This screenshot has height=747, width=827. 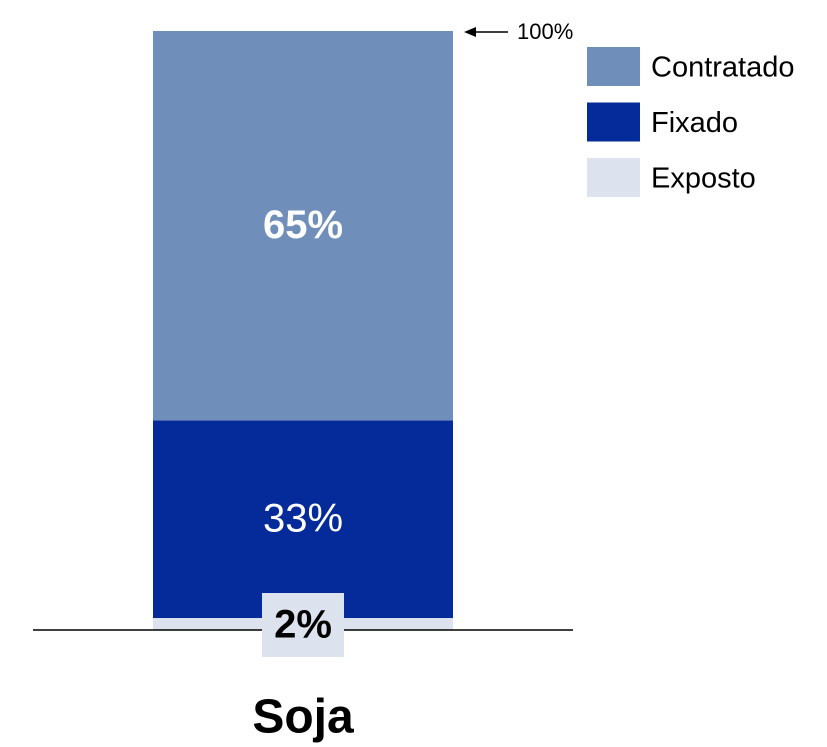 I want to click on value-label: 65%, so click(x=303, y=225).